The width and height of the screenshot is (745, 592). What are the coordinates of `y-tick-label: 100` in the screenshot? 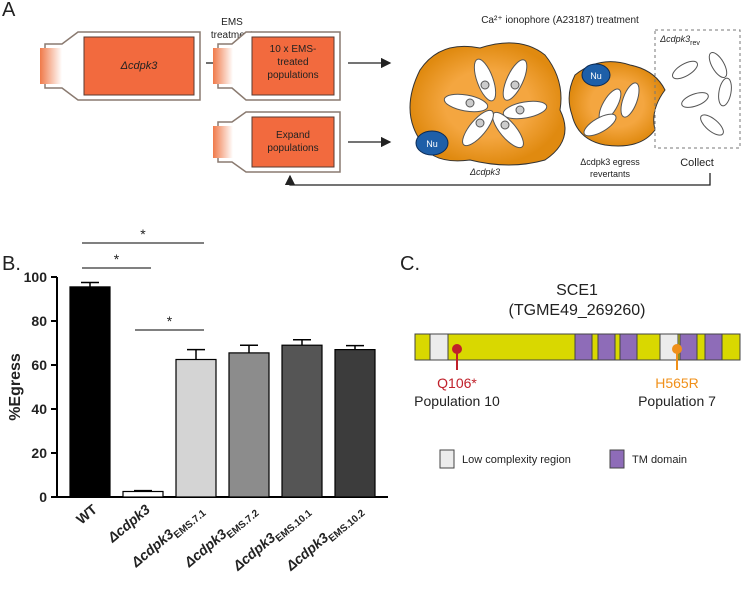 It's located at (36, 277).